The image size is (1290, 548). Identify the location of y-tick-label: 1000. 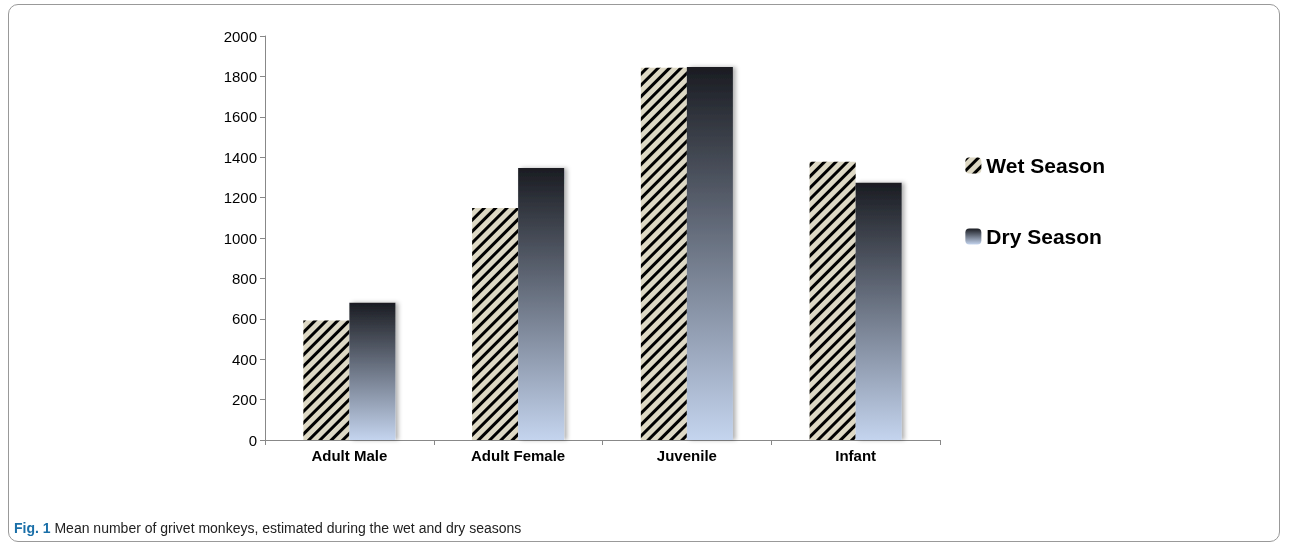
(240, 238).